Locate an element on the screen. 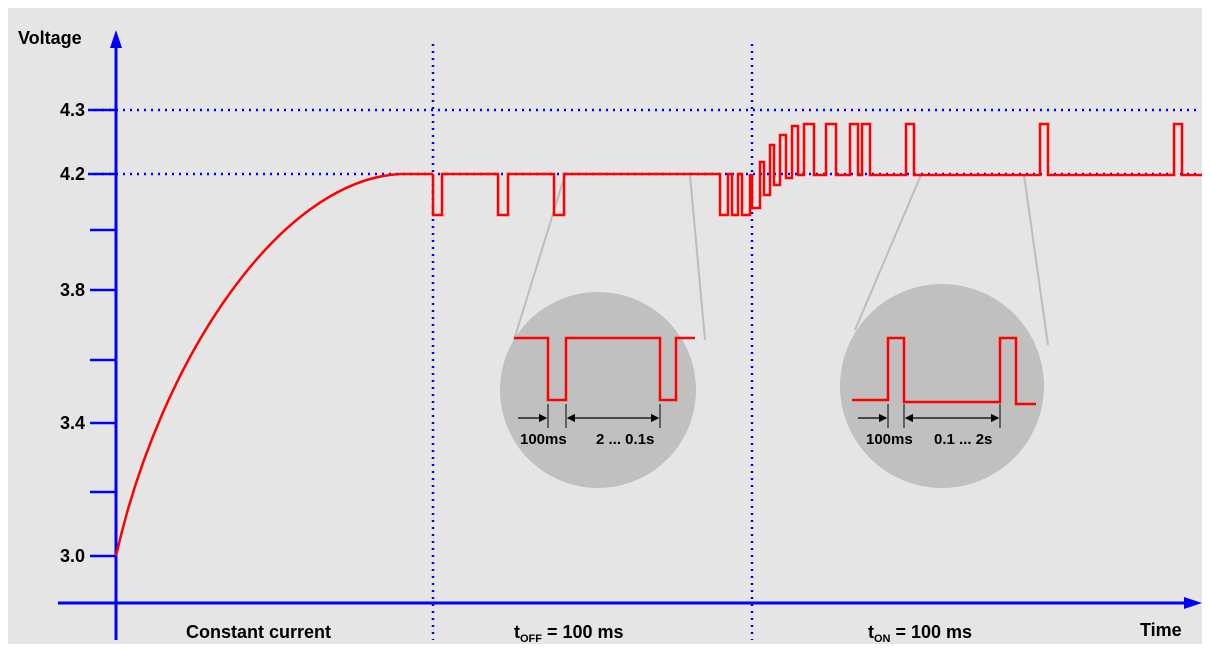 The height and width of the screenshot is (652, 1210). zoom-circle-on is located at coordinates (942, 386).